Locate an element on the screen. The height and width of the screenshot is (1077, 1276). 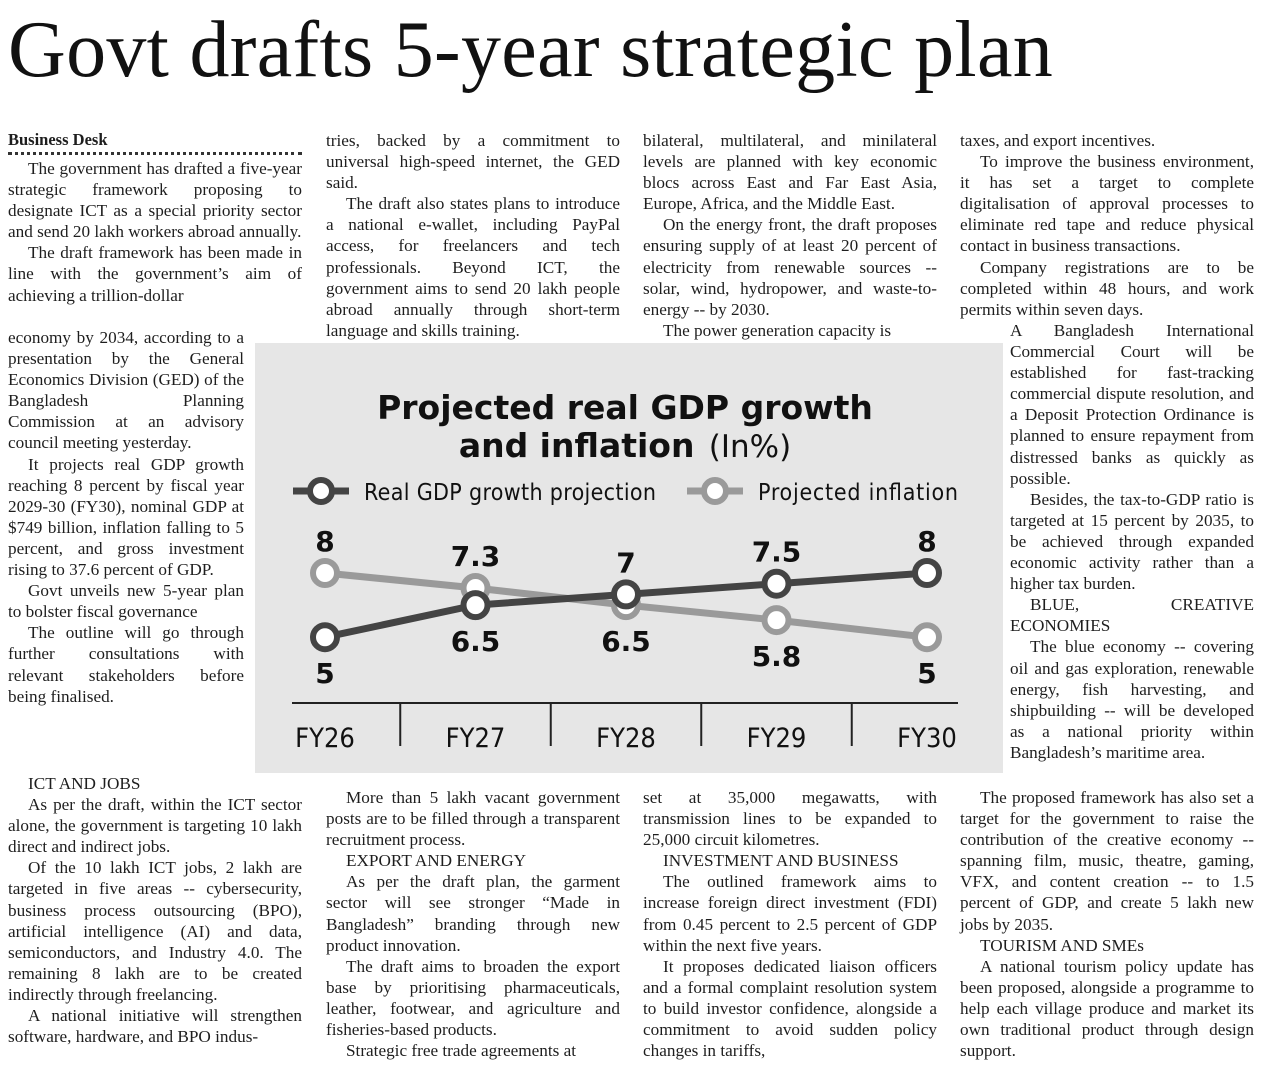
section-subhead: INVESTMENT AND BUSINESS is located at coordinates (781, 861).